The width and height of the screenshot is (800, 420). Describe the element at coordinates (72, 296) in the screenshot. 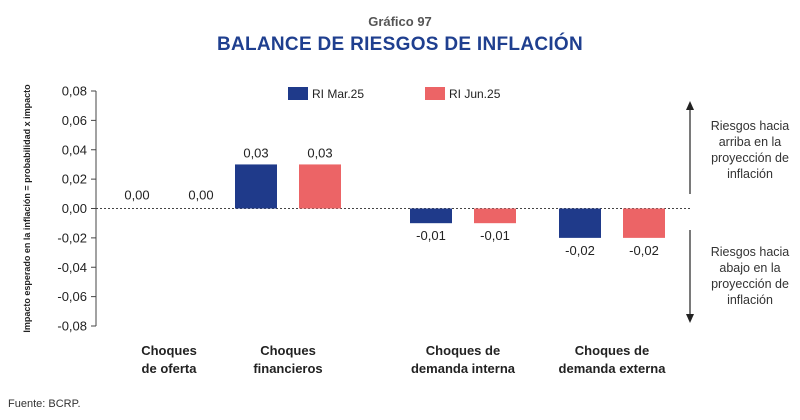

I see `y-tick-label: -0,06` at that location.